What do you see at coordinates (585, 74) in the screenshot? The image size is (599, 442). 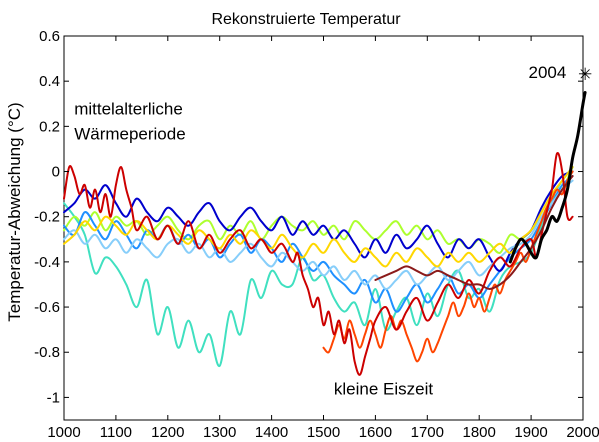 I see `asterisk-marker-icon: ✳` at bounding box center [585, 74].